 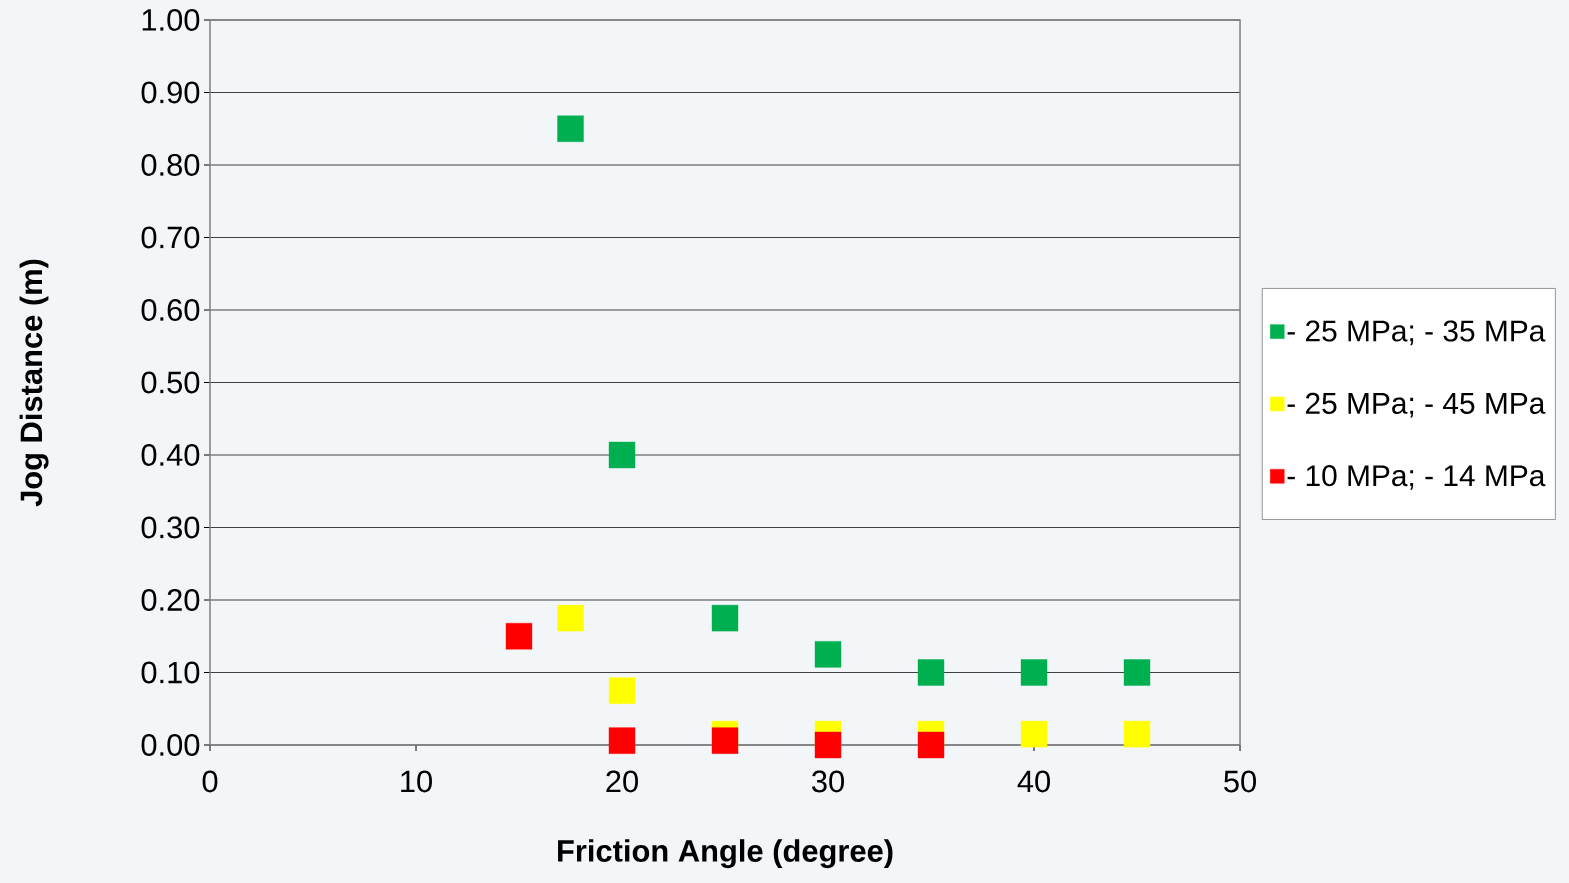 What do you see at coordinates (171, 20) in the screenshot?
I see `y-tick-label: 1.00` at bounding box center [171, 20].